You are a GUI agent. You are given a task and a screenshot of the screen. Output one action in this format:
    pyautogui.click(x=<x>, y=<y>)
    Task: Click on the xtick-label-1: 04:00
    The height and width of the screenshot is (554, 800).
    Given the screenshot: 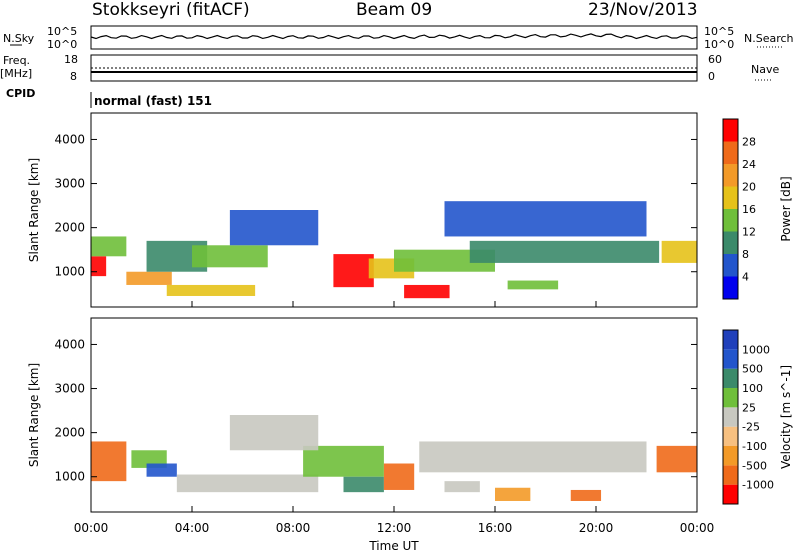 What is the action you would take?
    pyautogui.click(x=192, y=528)
    